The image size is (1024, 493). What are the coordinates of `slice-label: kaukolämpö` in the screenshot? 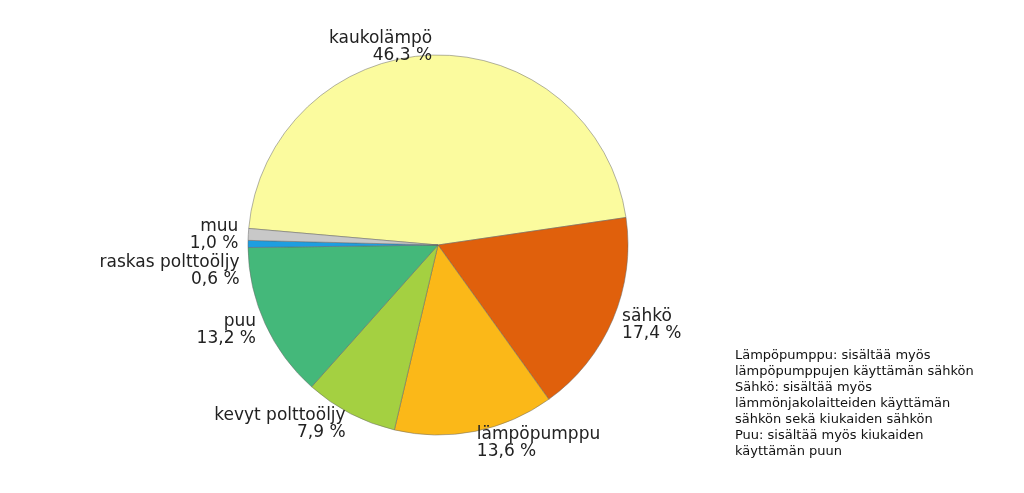 It's located at (380, 36).